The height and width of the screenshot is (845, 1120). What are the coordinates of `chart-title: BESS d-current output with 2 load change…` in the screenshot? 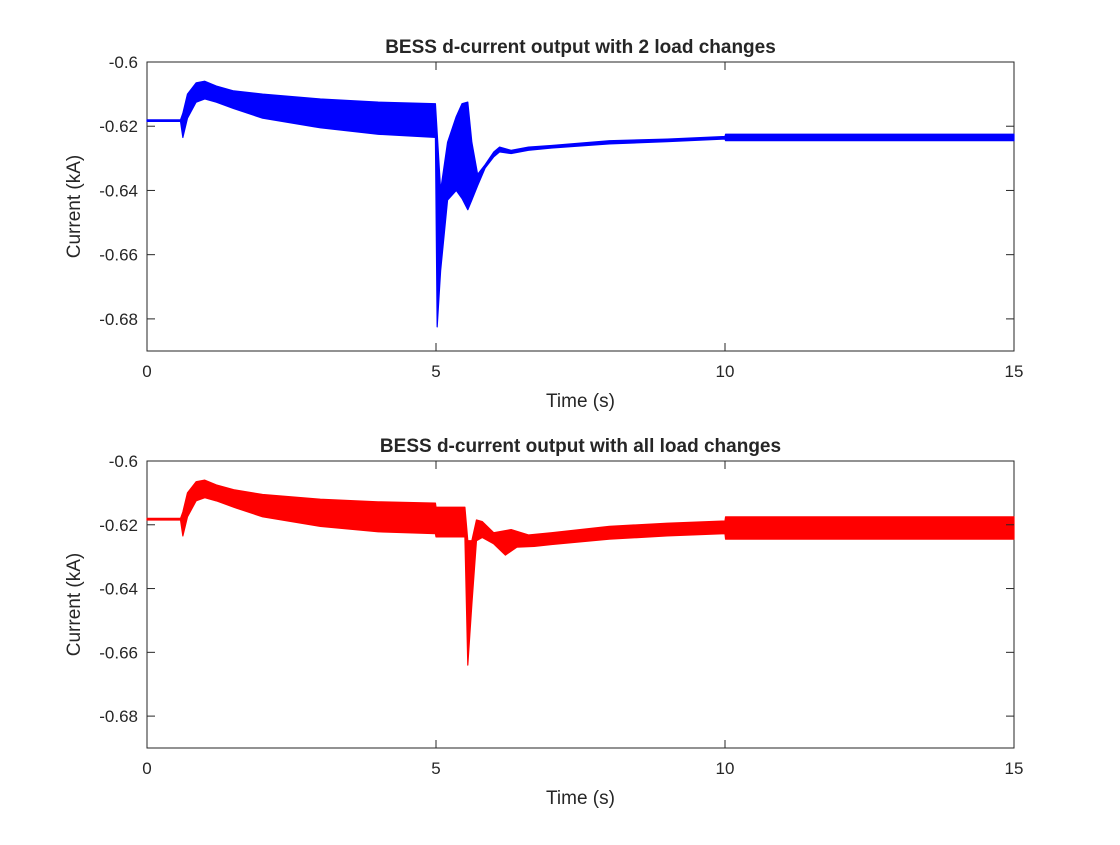 It's located at (580, 47).